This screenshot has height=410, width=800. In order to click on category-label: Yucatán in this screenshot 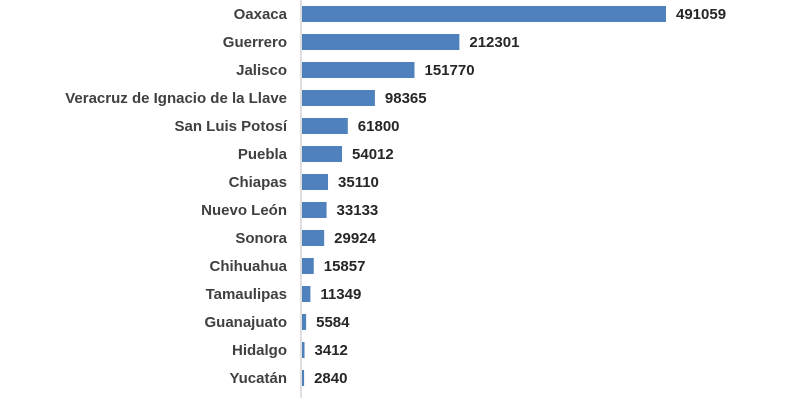, I will do `click(258, 378)`.